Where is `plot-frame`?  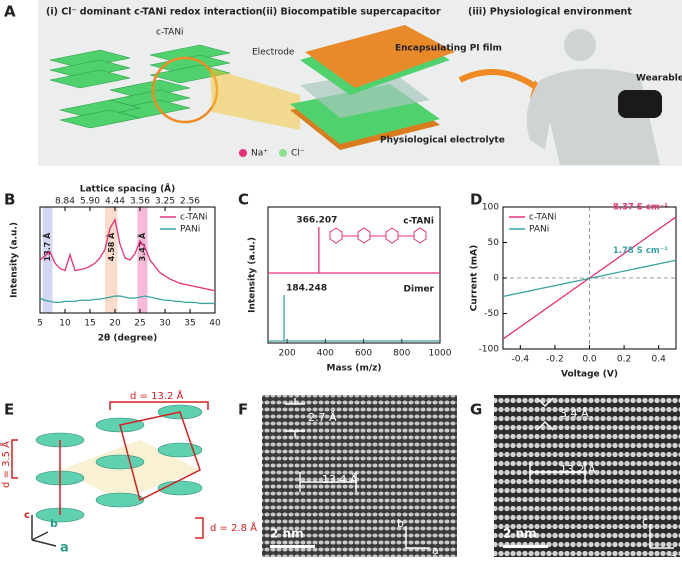
plot-frame is located at coordinates (354, 275).